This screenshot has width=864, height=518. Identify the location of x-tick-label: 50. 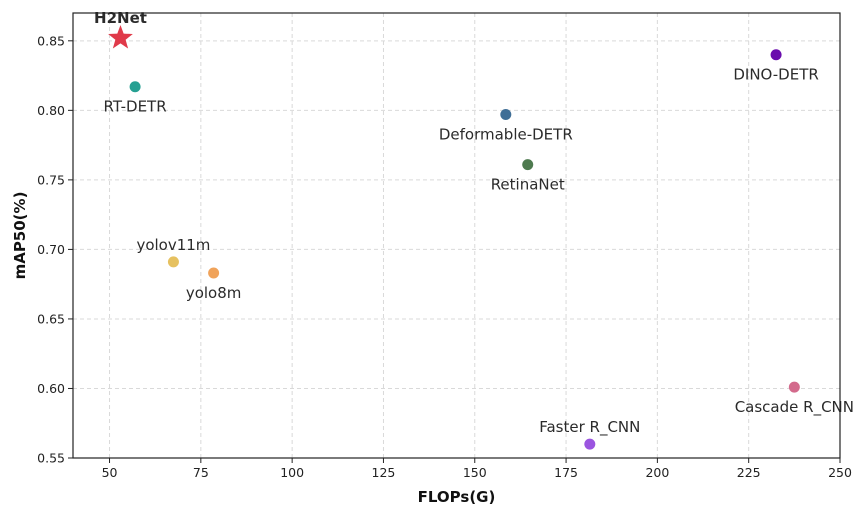
(110, 472).